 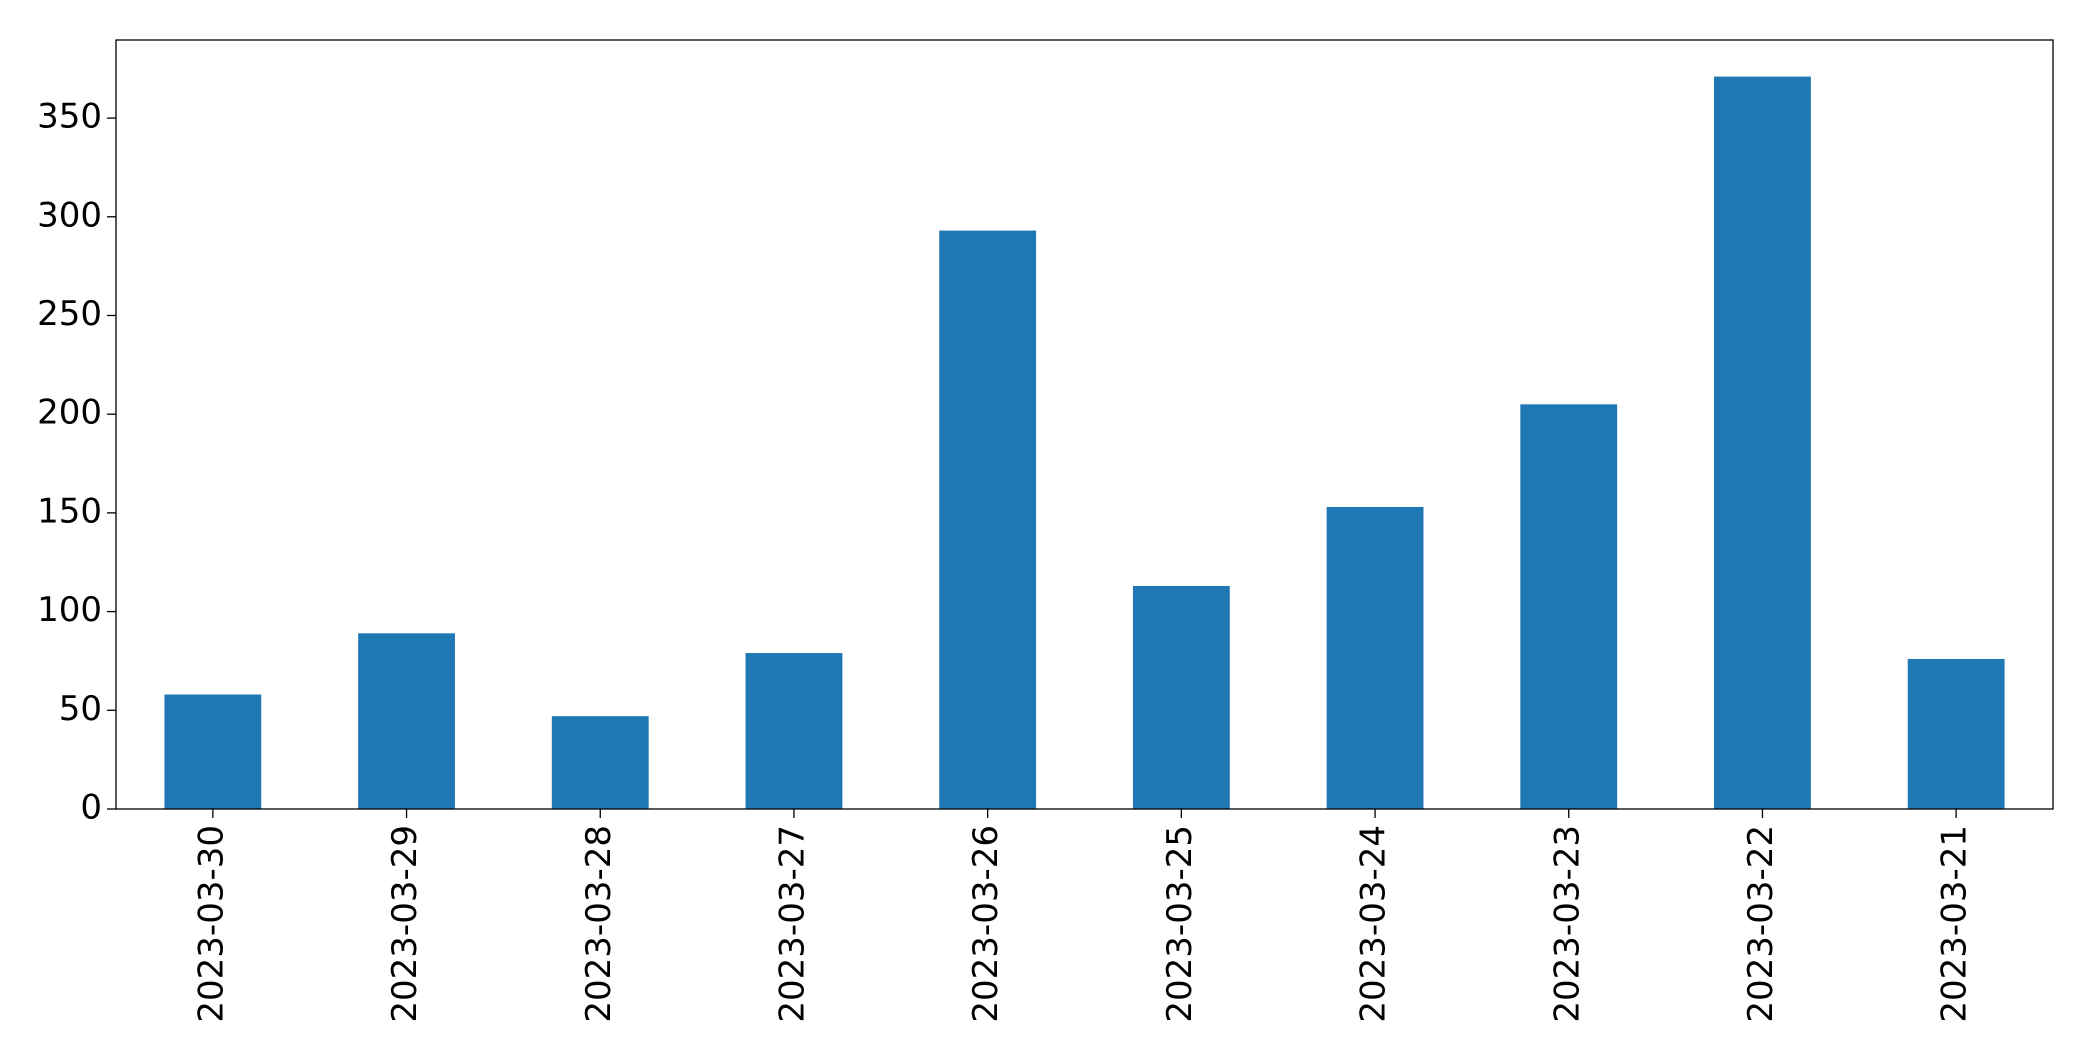 I want to click on y-tick-label: 50, so click(x=80, y=709).